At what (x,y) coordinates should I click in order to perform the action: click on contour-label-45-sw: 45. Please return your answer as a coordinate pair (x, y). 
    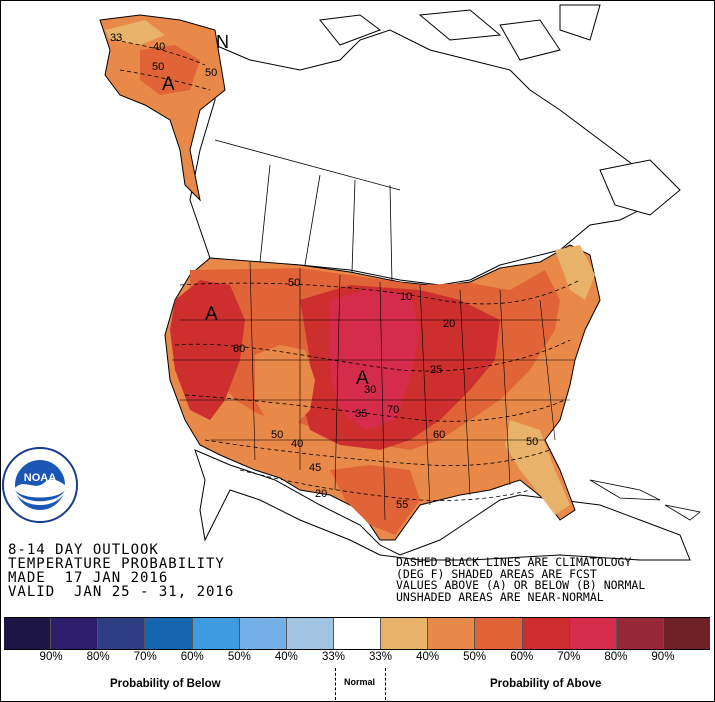
    Looking at the image, I should click on (315, 468).